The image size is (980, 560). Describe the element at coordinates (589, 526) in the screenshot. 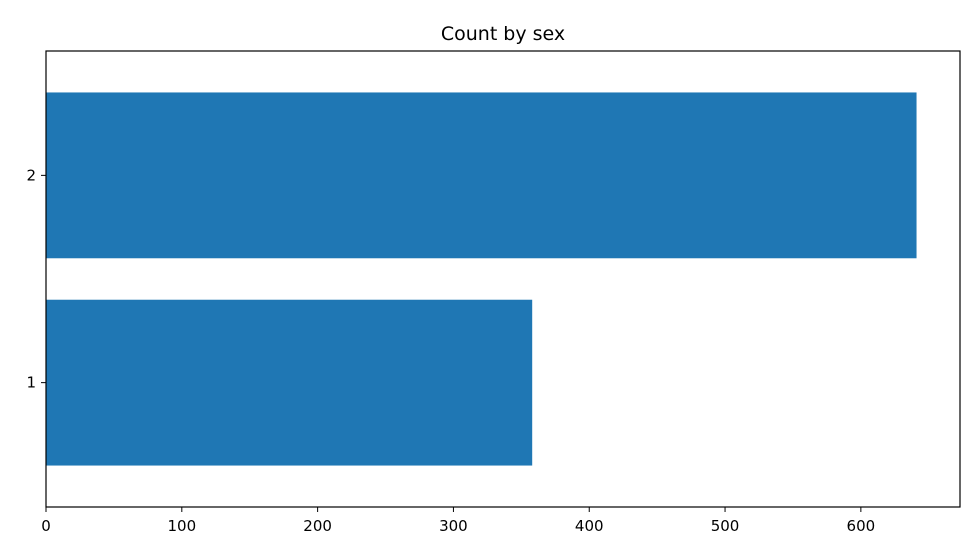

I see `x-tick-label-400: 400` at that location.